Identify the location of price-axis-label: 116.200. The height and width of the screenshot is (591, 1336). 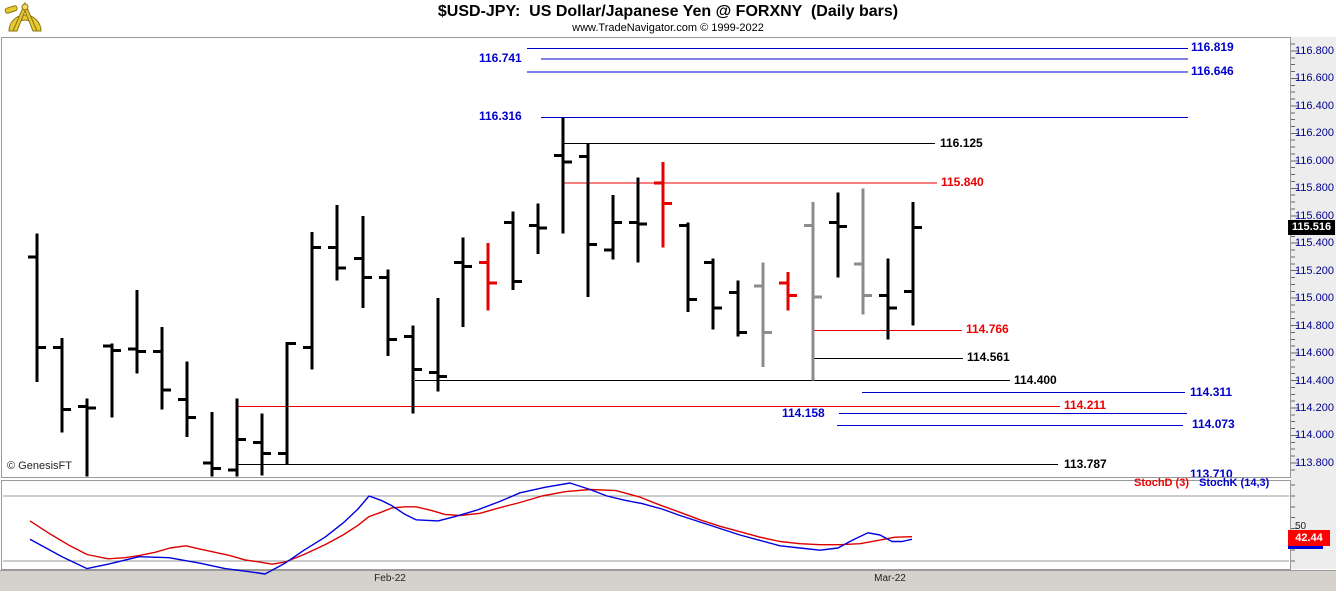
(1314, 133).